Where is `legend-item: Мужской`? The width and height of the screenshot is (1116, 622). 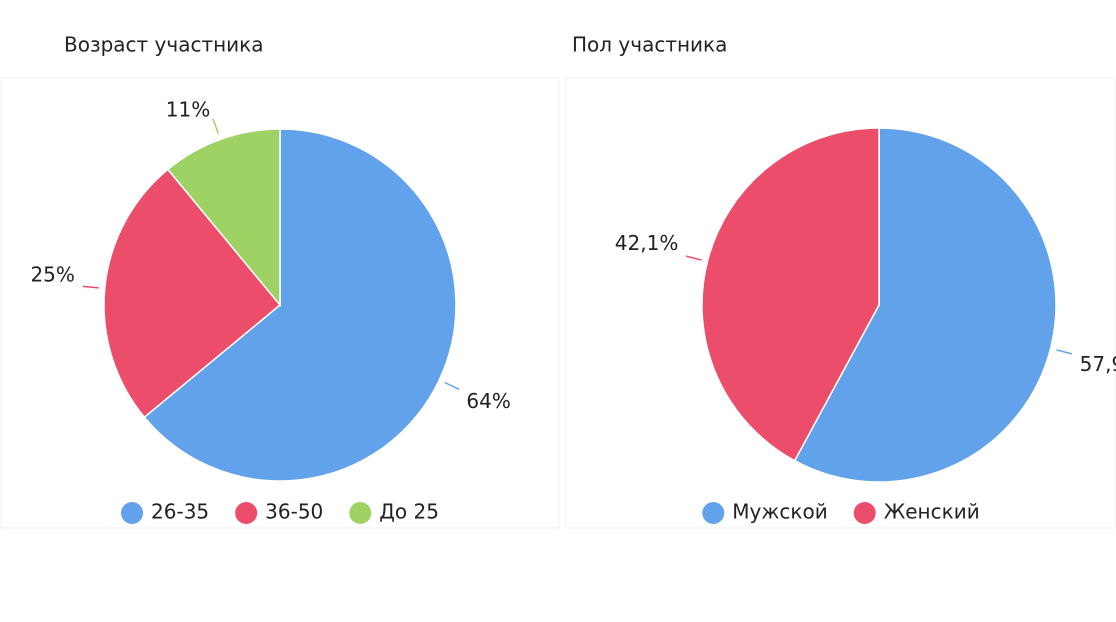 legend-item: Мужской is located at coordinates (765, 512).